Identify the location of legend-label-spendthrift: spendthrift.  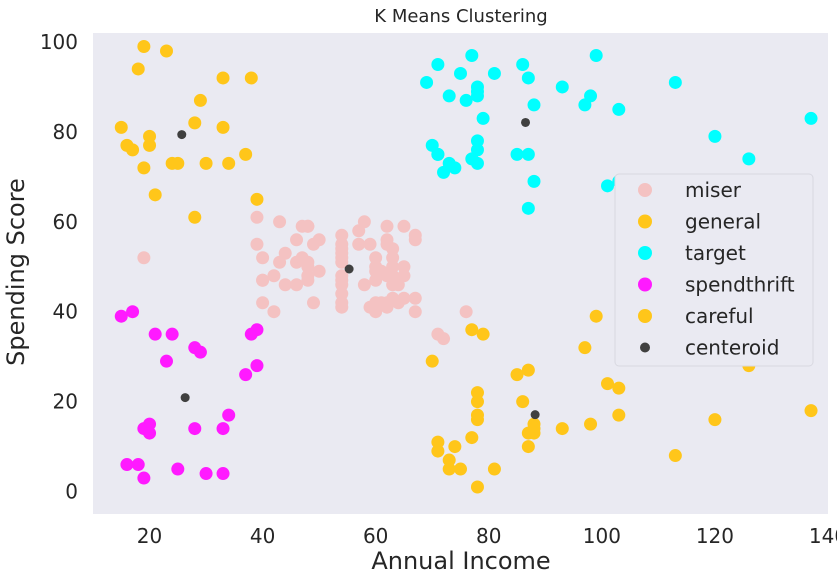
(740, 285).